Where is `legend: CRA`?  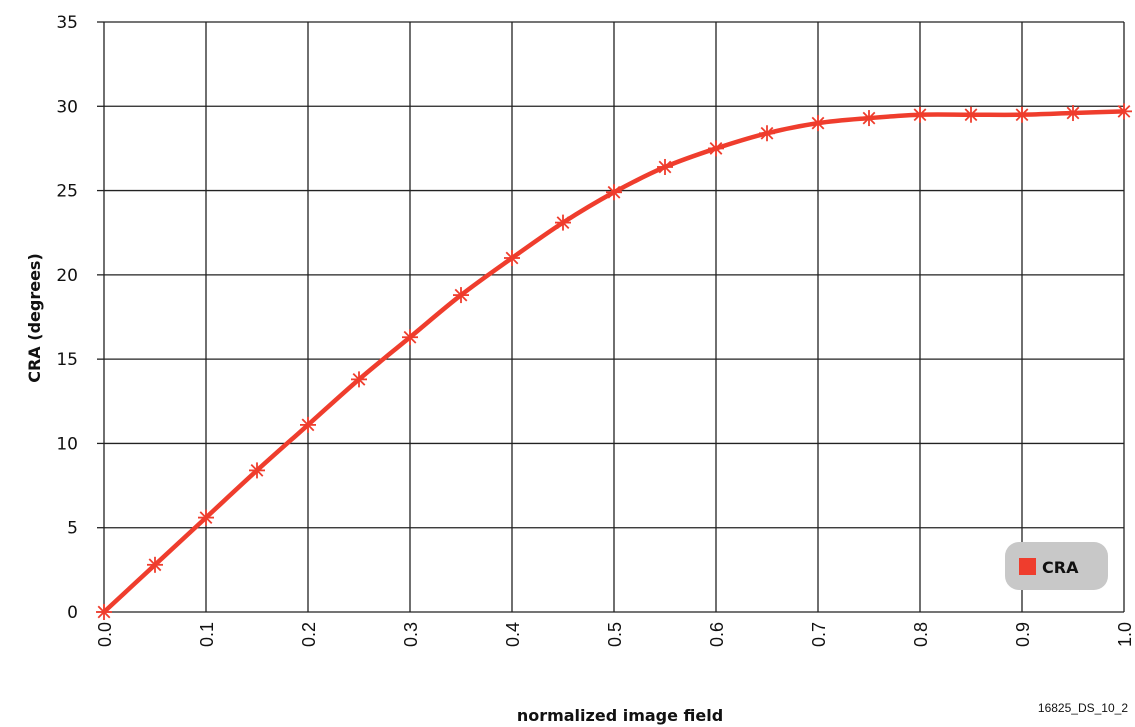 legend: CRA is located at coordinates (1056, 566).